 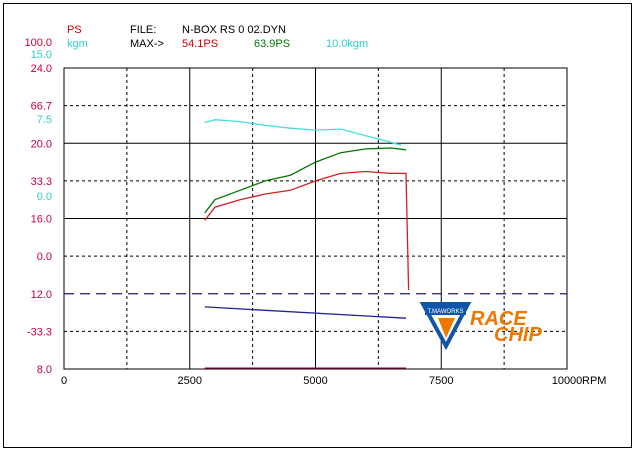 What do you see at coordinates (200, 44) in the screenshot?
I see `max-ps-red: 54.1PS` at bounding box center [200, 44].